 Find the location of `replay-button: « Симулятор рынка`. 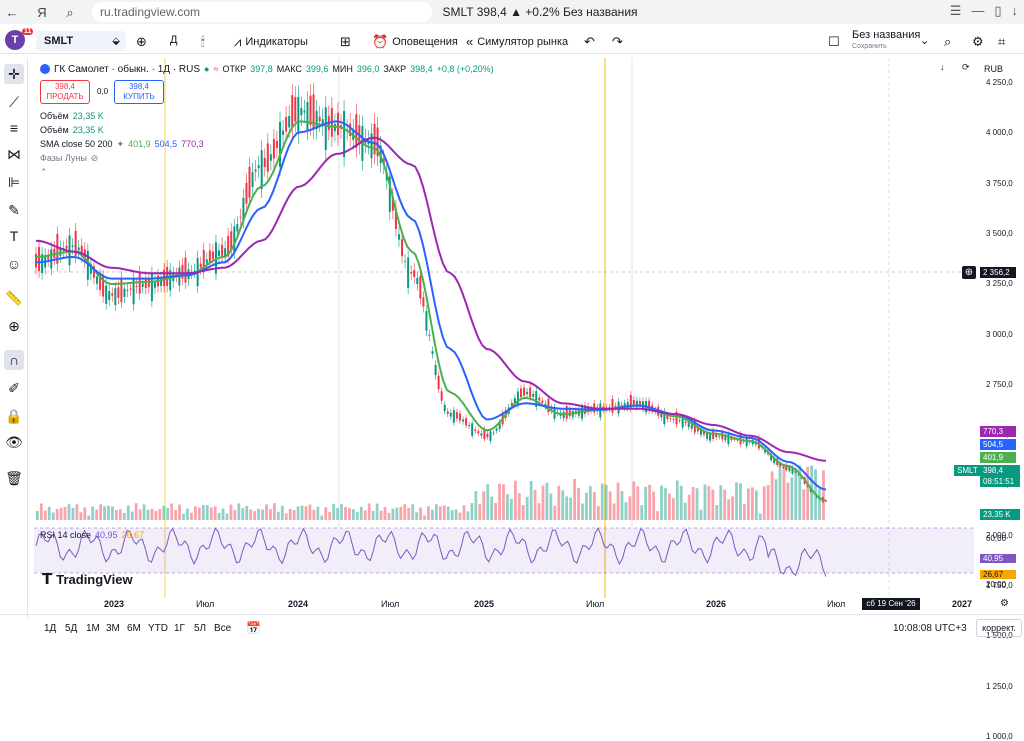

replay-button: « Симулятор рынка is located at coordinates (517, 41).